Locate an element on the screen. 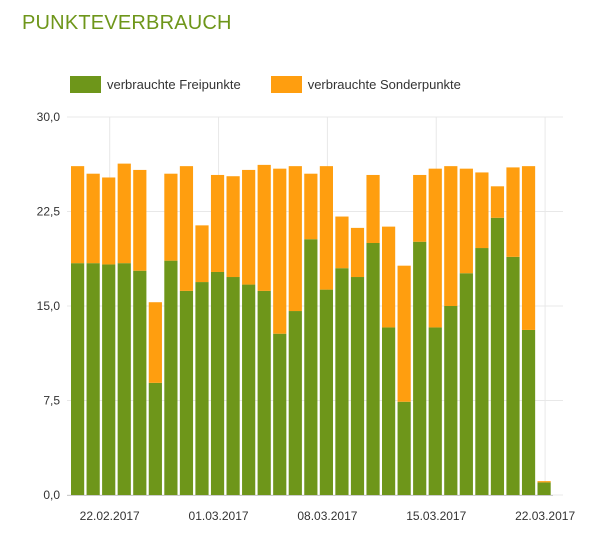 The width and height of the screenshot is (599, 542). x-tick-label: 08.03.2017 is located at coordinates (327, 516).